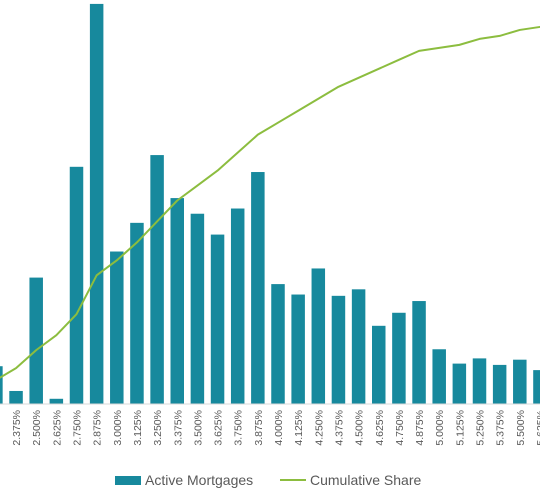  Describe the element at coordinates (293, 480) in the screenshot. I see `line-swatch-icon` at that location.